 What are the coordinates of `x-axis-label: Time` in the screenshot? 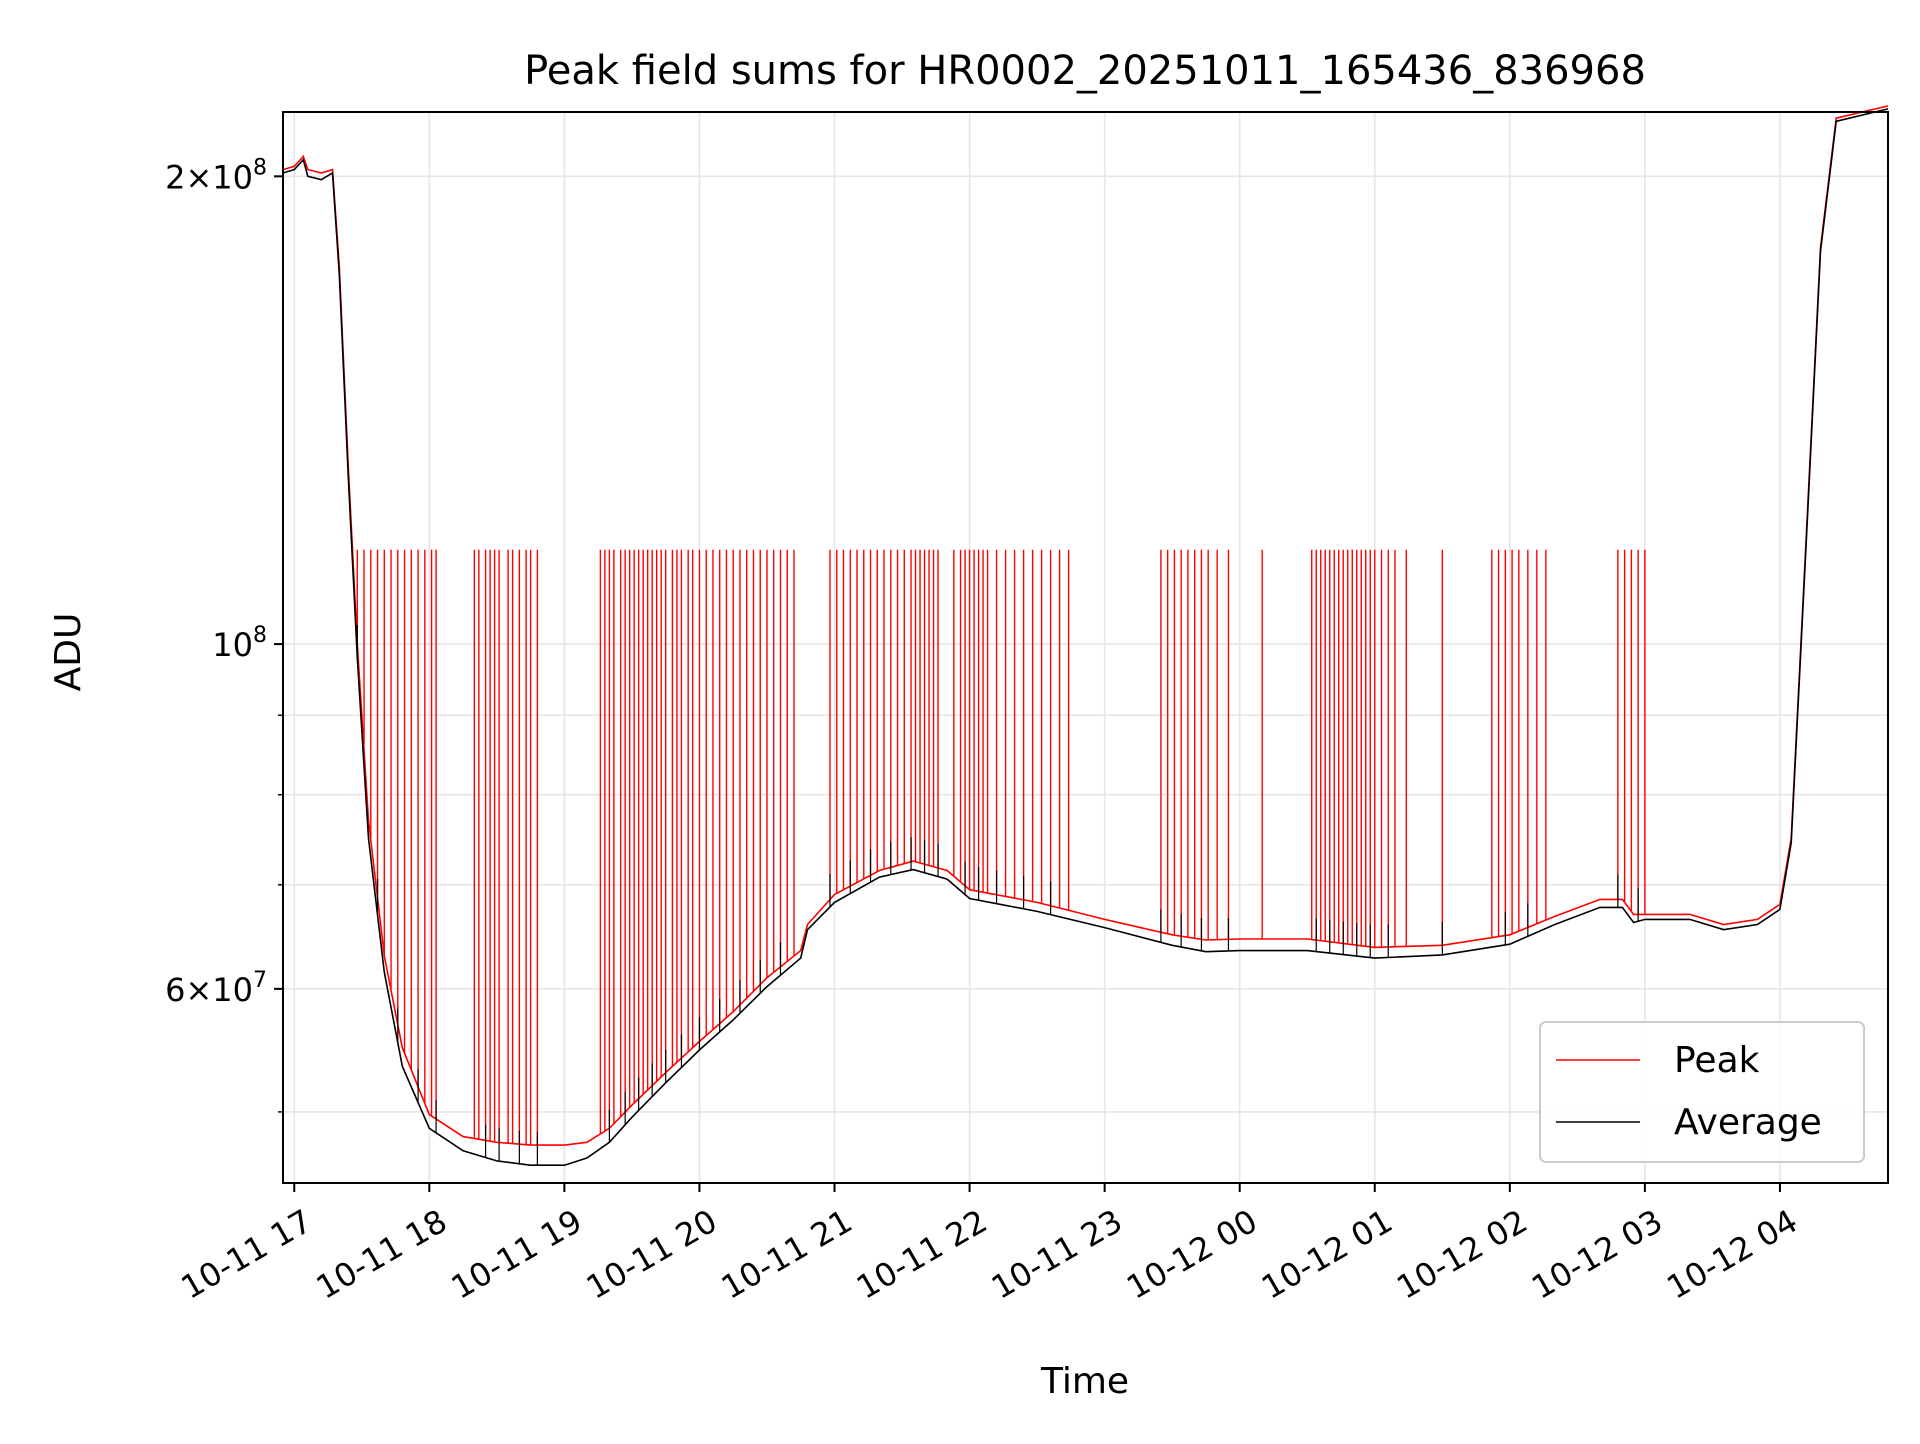 It's located at (1084, 1381).